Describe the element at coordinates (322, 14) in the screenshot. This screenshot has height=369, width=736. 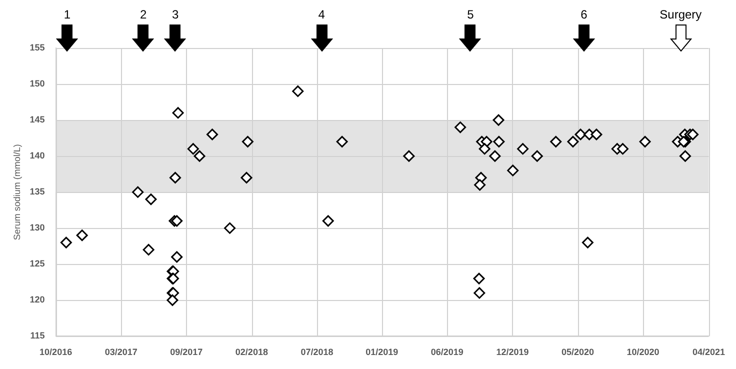
I see `text: 4` at that location.